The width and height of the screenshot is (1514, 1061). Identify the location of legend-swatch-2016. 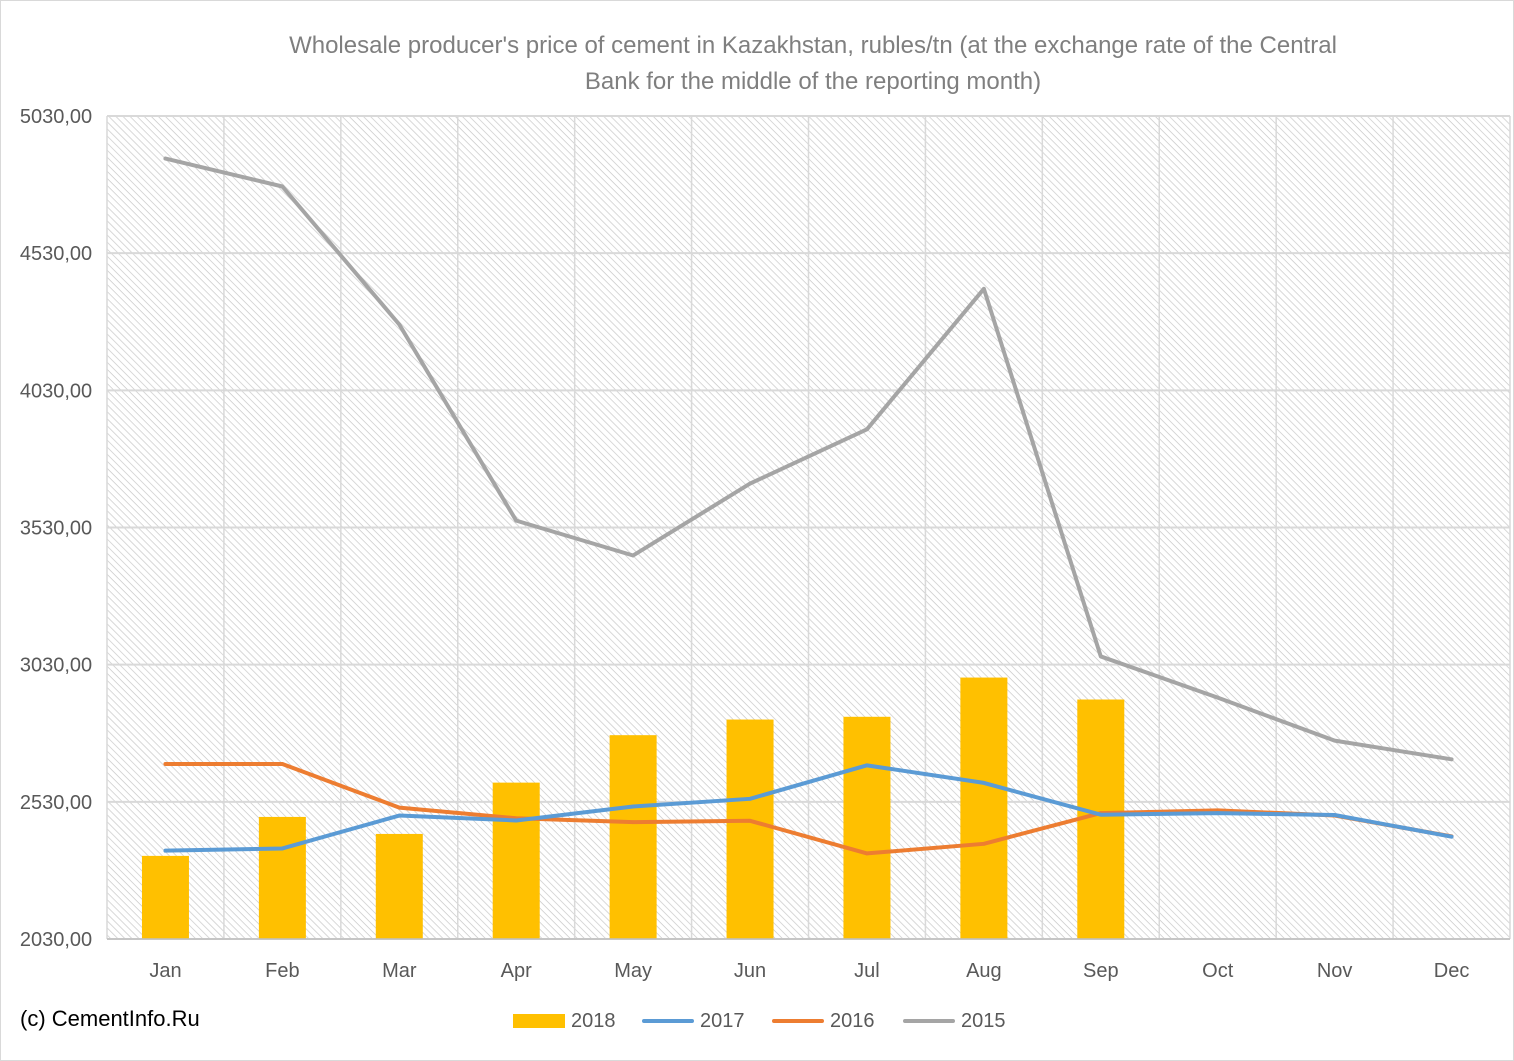
(798, 1021).